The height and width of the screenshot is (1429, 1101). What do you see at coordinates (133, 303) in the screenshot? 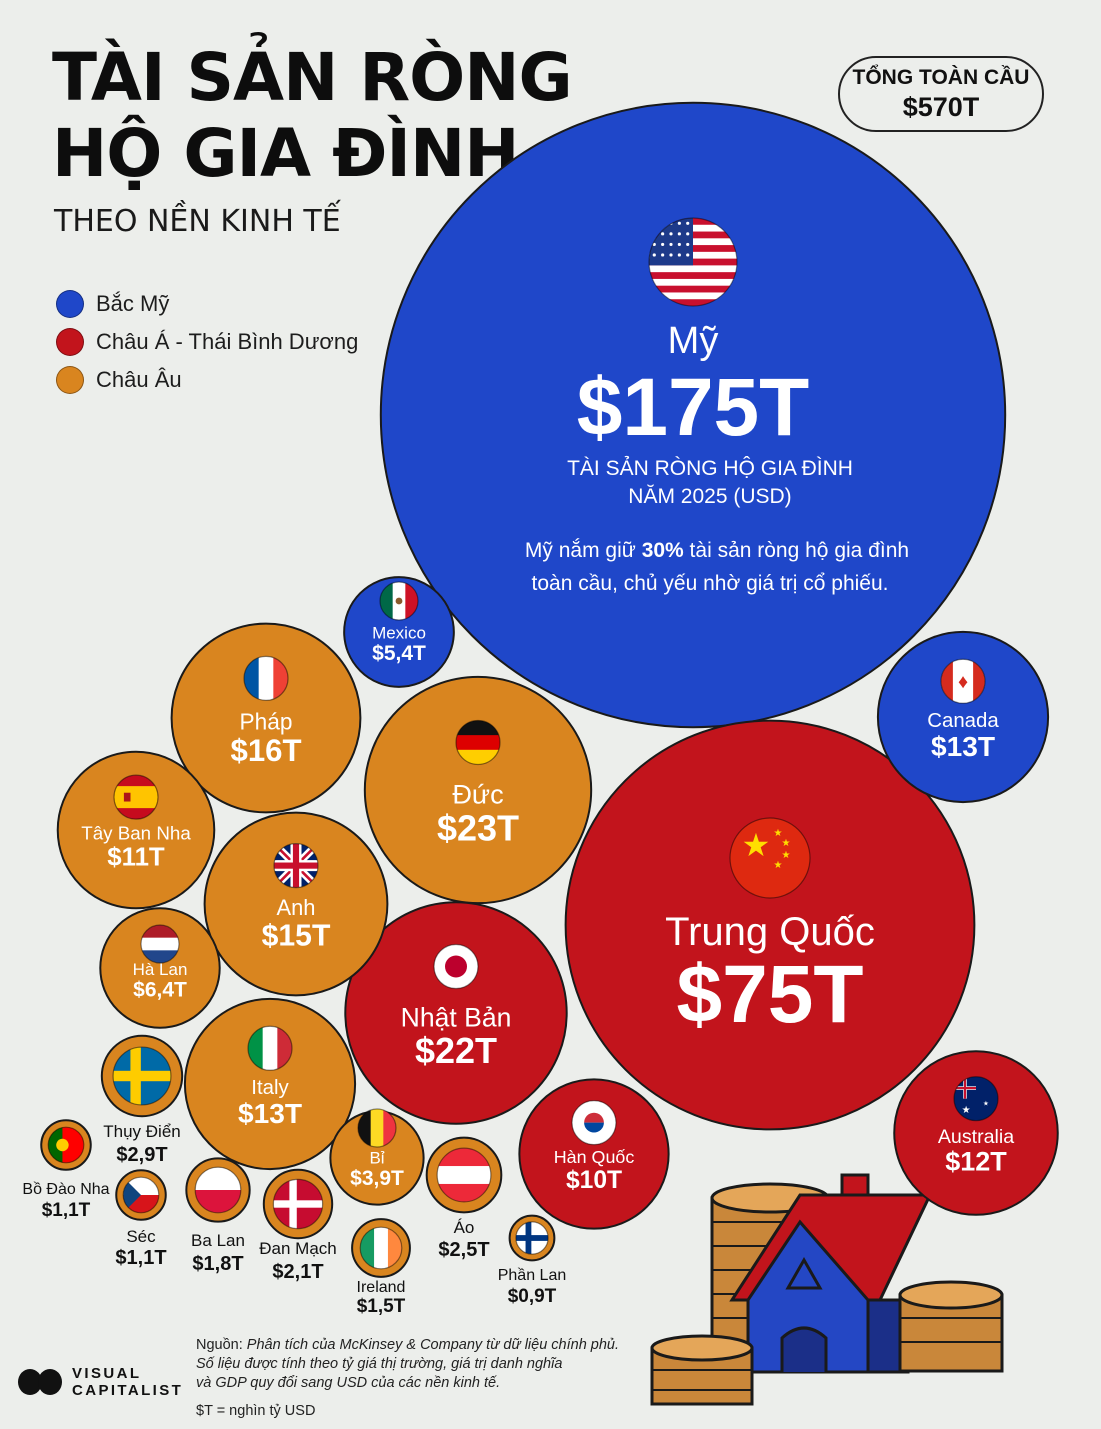
I see `legend-label-north-america: Bắc Mỹ` at bounding box center [133, 303].